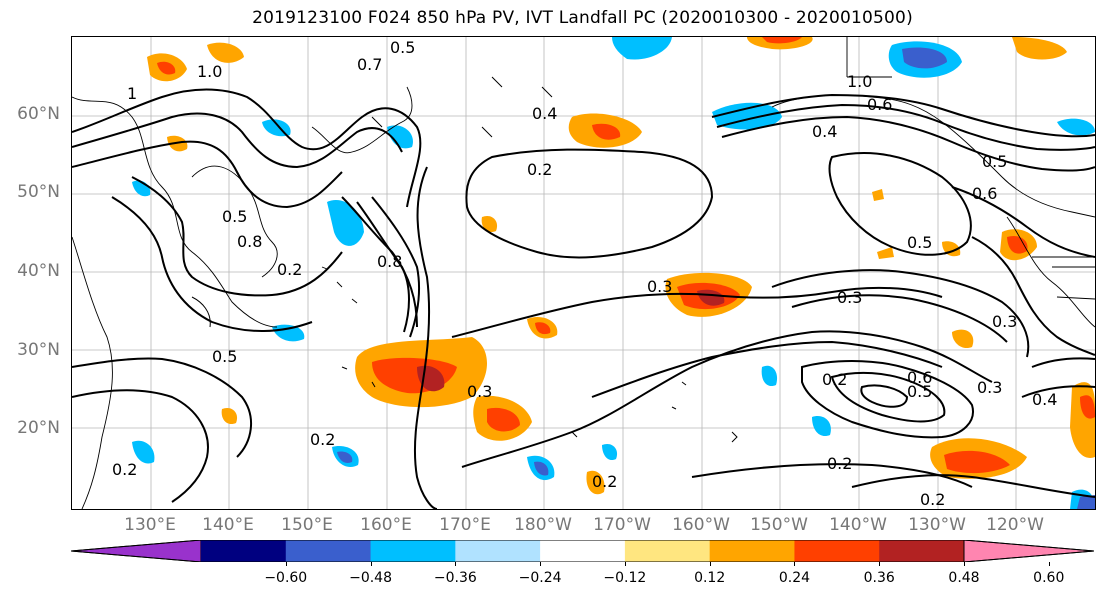 This screenshot has width=1105, height=601. I want to click on lon-label: 130°E, so click(150, 525).